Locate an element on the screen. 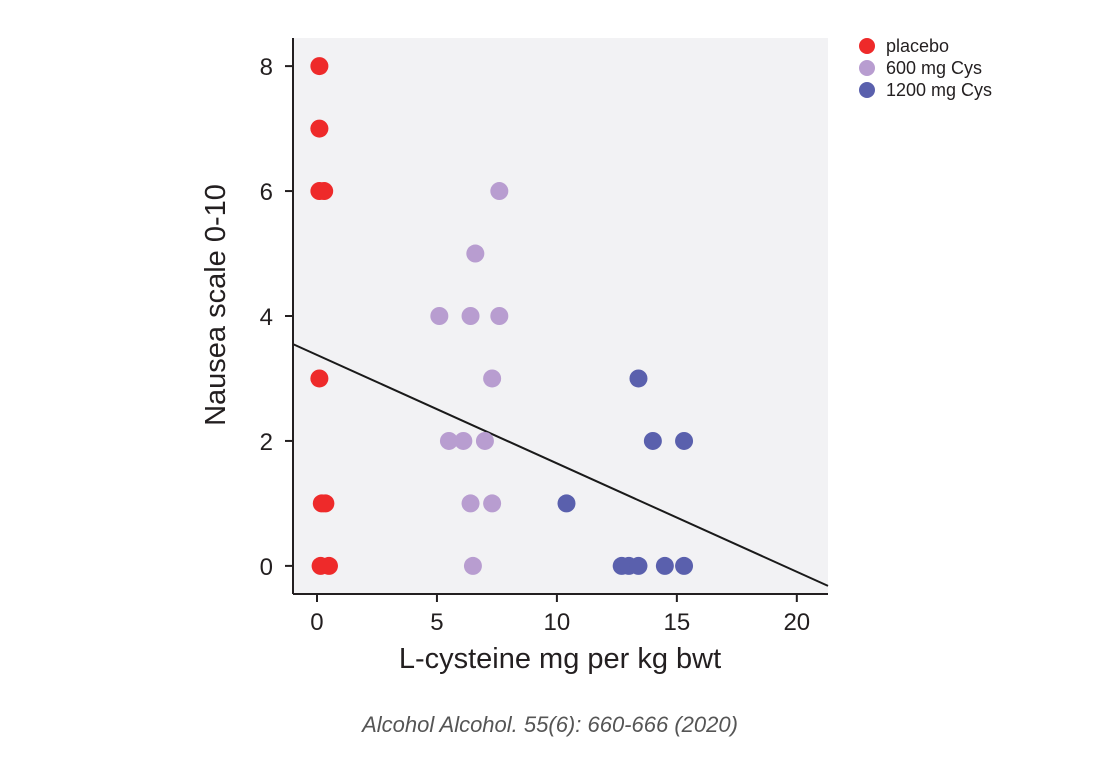 This screenshot has width=1100, height=769. y-tick-label-8: 8 is located at coordinates (266, 67).